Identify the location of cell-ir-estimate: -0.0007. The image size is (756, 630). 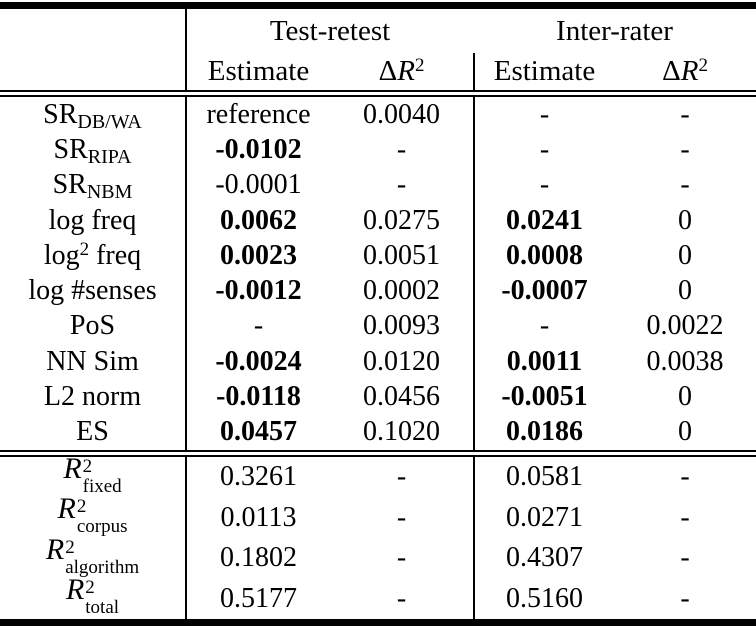
(543, 291).